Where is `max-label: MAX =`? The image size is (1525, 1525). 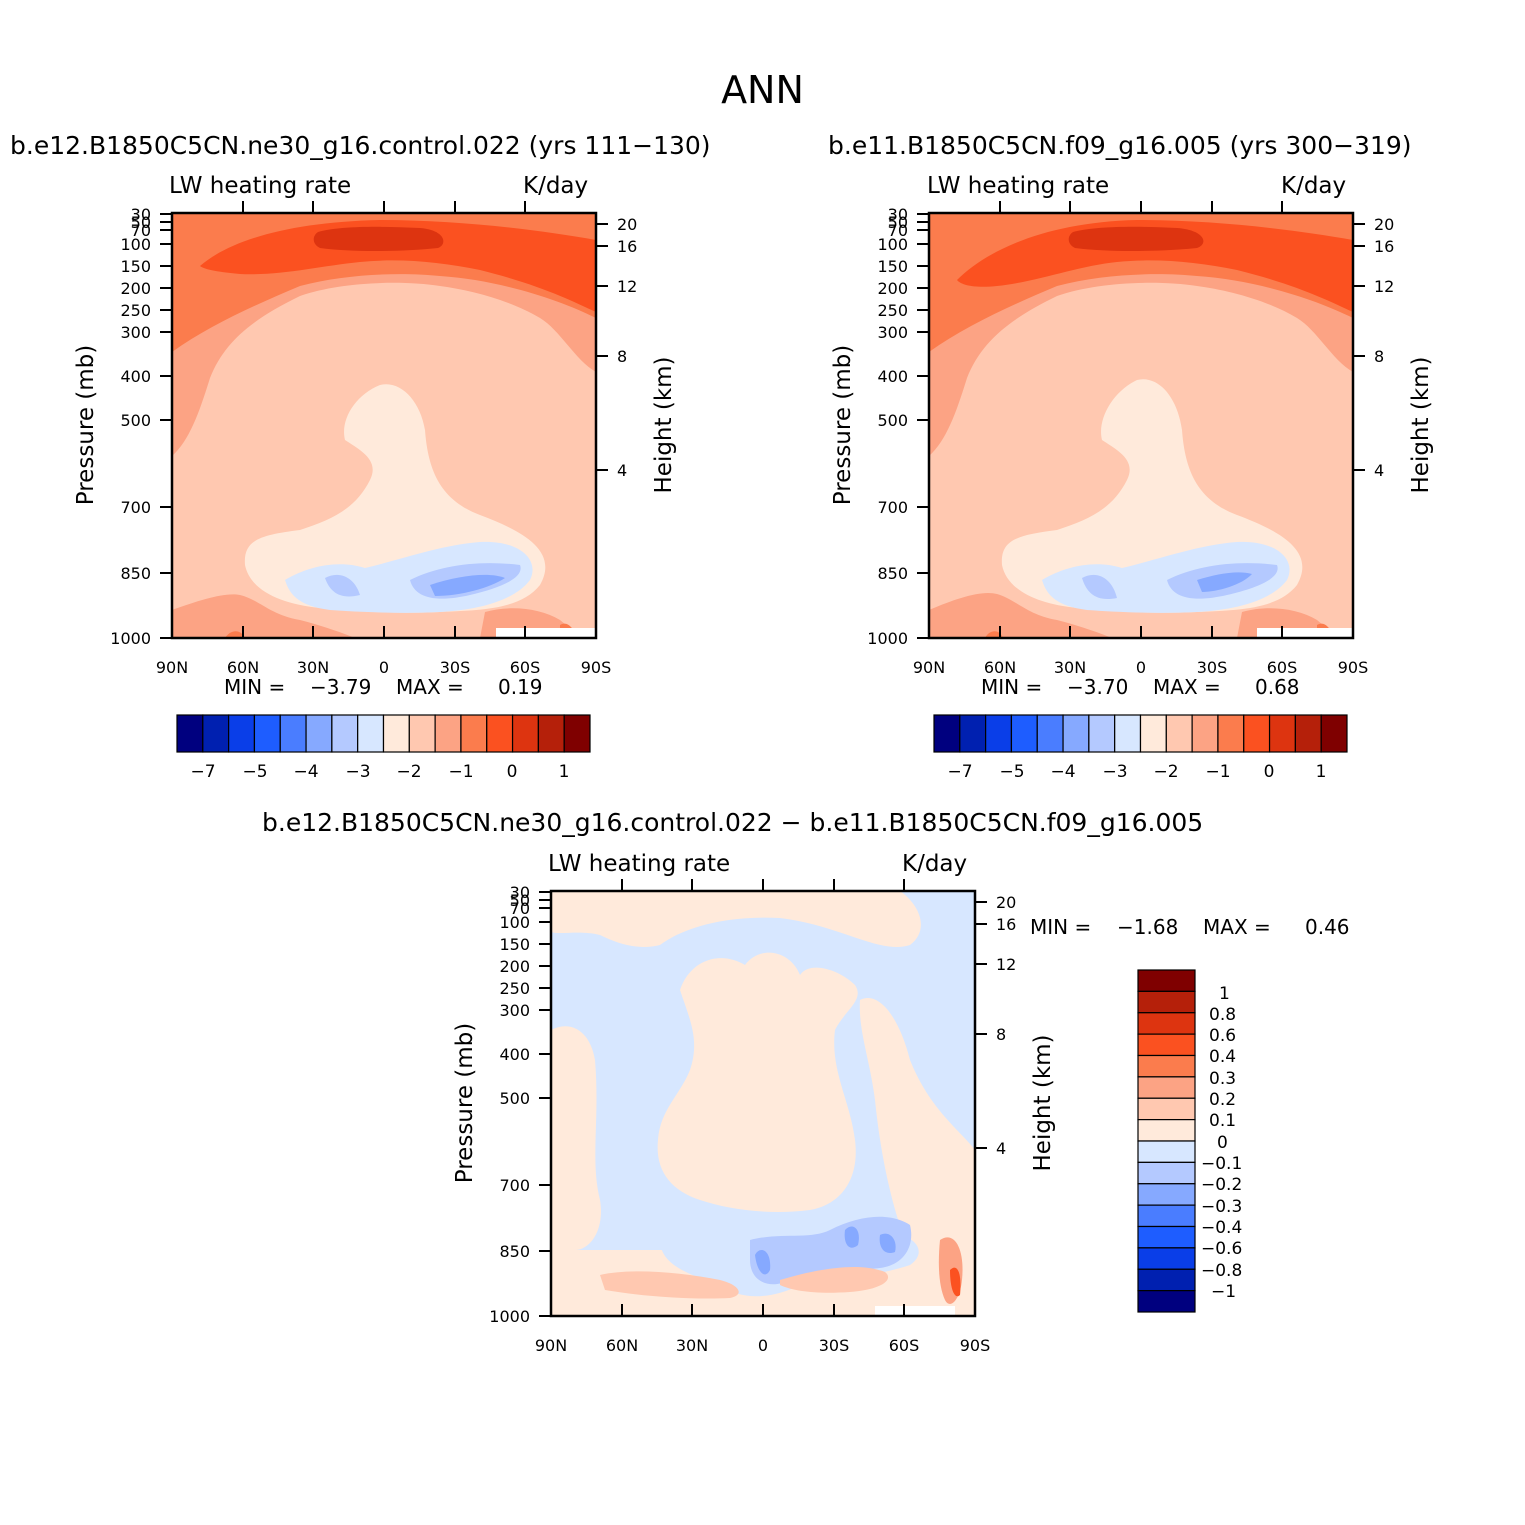 max-label: MAX = is located at coordinates (430, 687).